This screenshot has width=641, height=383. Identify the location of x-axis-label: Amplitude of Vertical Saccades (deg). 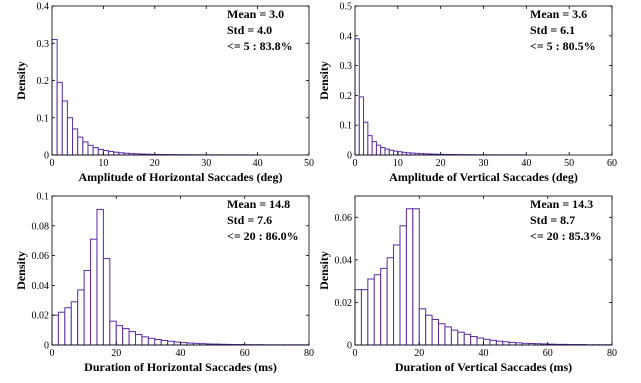
(483, 177).